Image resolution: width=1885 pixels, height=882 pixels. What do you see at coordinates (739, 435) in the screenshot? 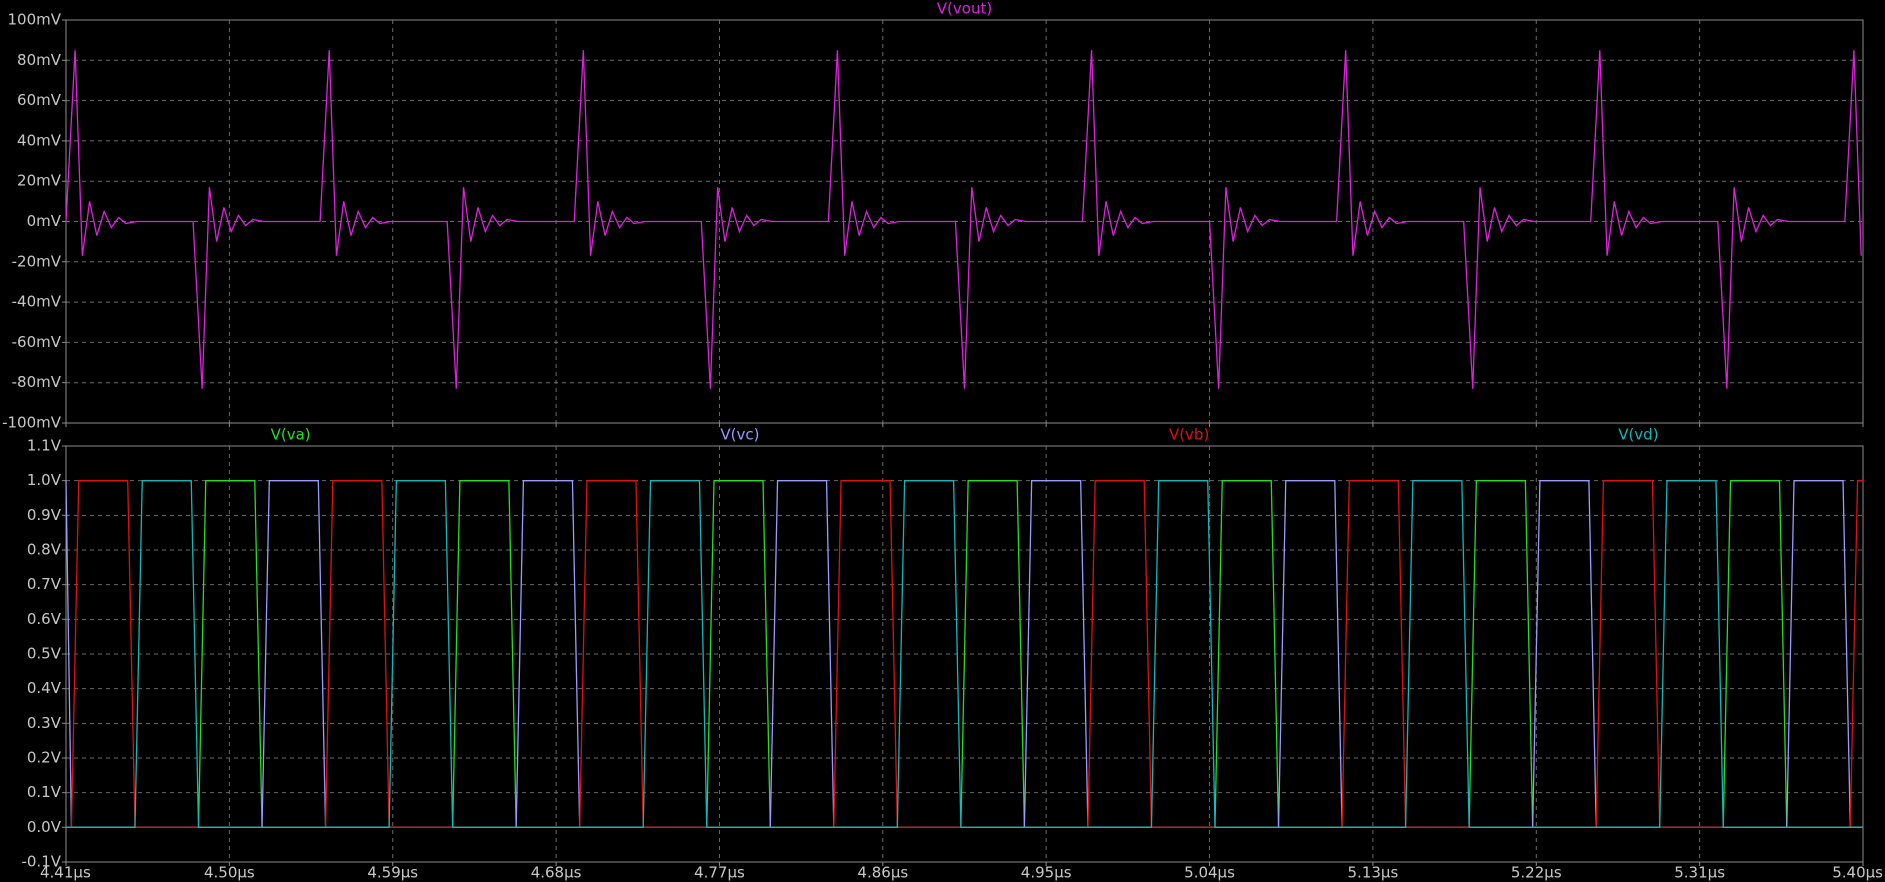
I see `legend-entry: V(vc)` at bounding box center [739, 435].